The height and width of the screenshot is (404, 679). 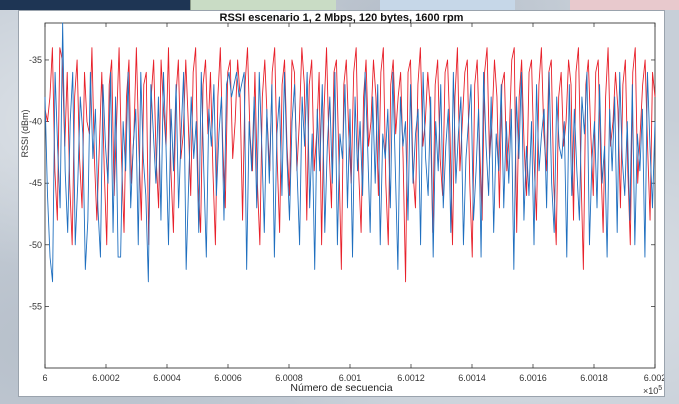 I want to click on x-tick-label: 6.0006, so click(x=228, y=378).